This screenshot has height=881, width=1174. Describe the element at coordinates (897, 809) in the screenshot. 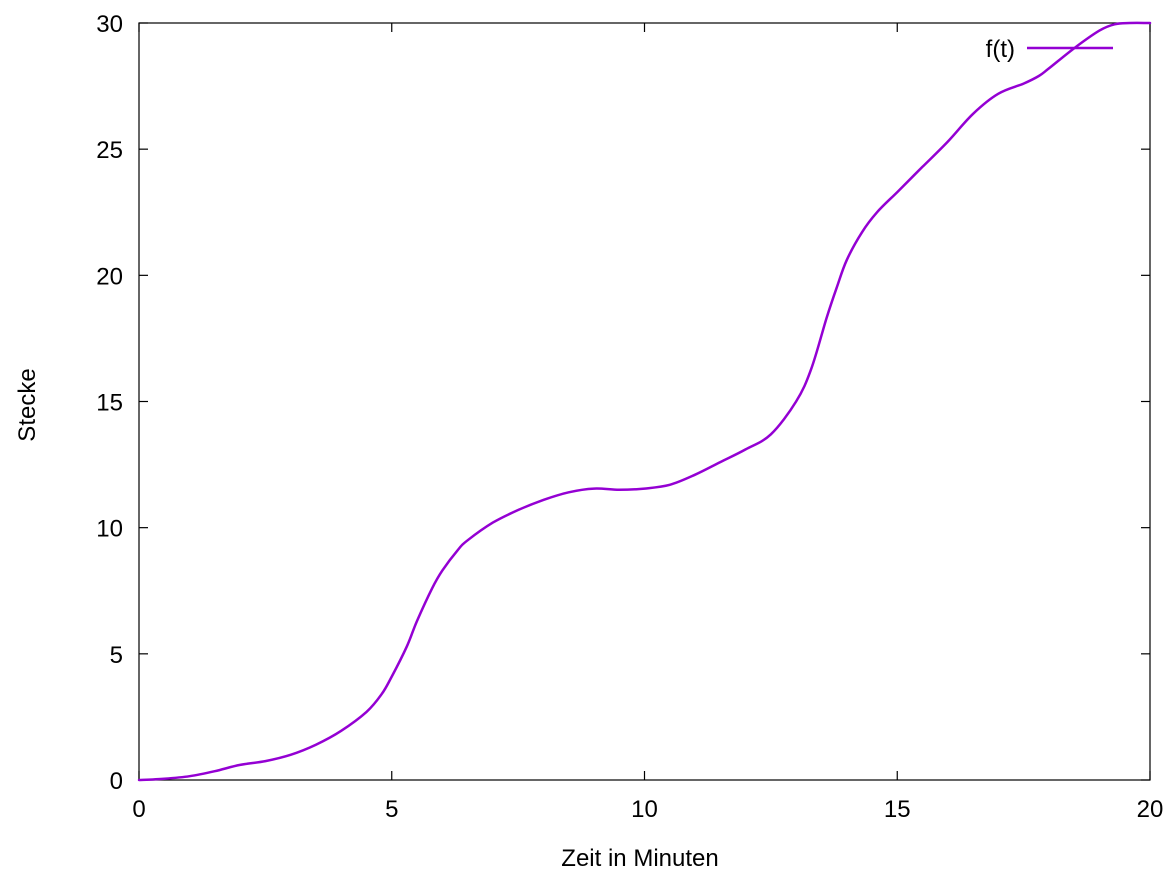

I see `x-tick-label: 15` at that location.